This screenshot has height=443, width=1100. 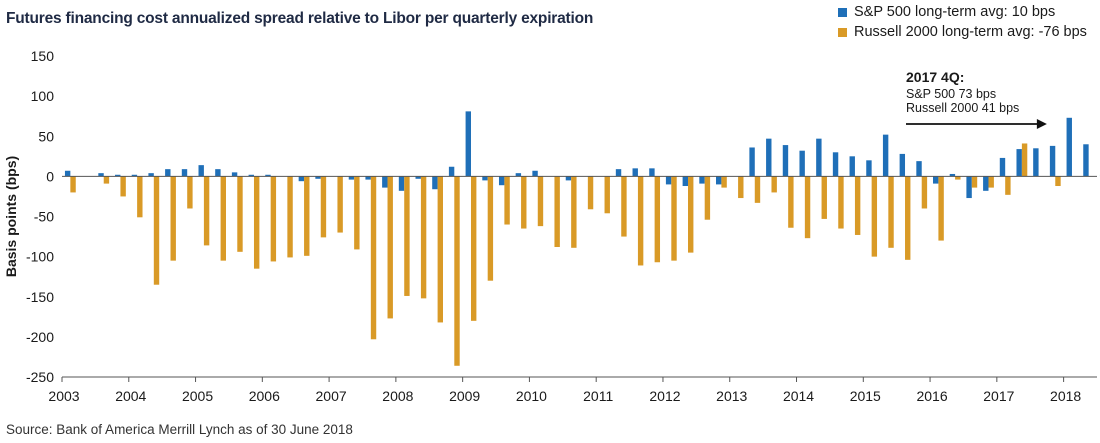 What do you see at coordinates (935, 77) in the screenshot?
I see `annotation-heading: 2017 4Q:` at bounding box center [935, 77].